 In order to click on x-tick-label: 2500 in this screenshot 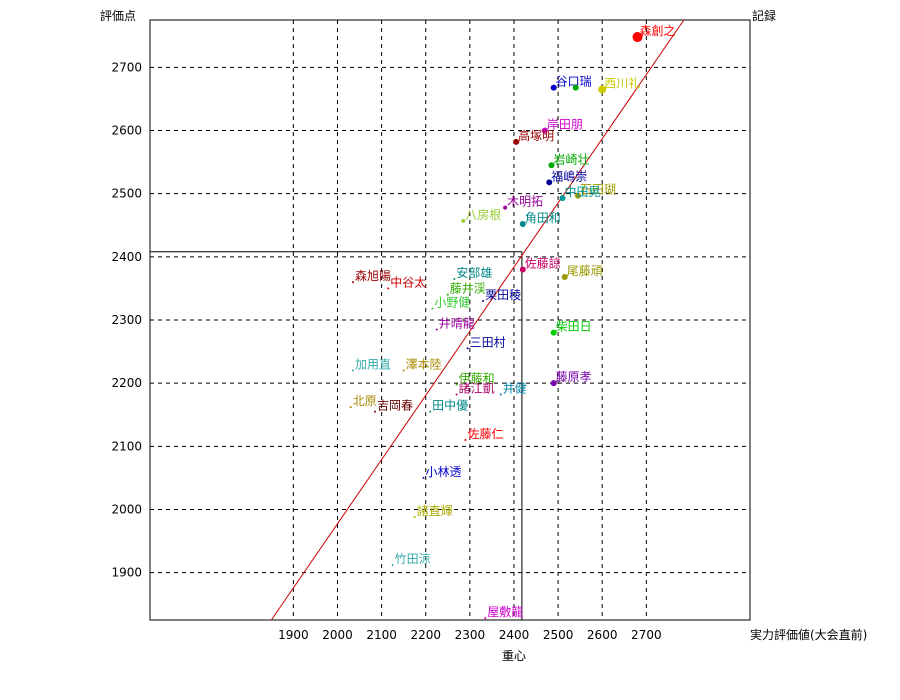, I will do `click(558, 635)`.